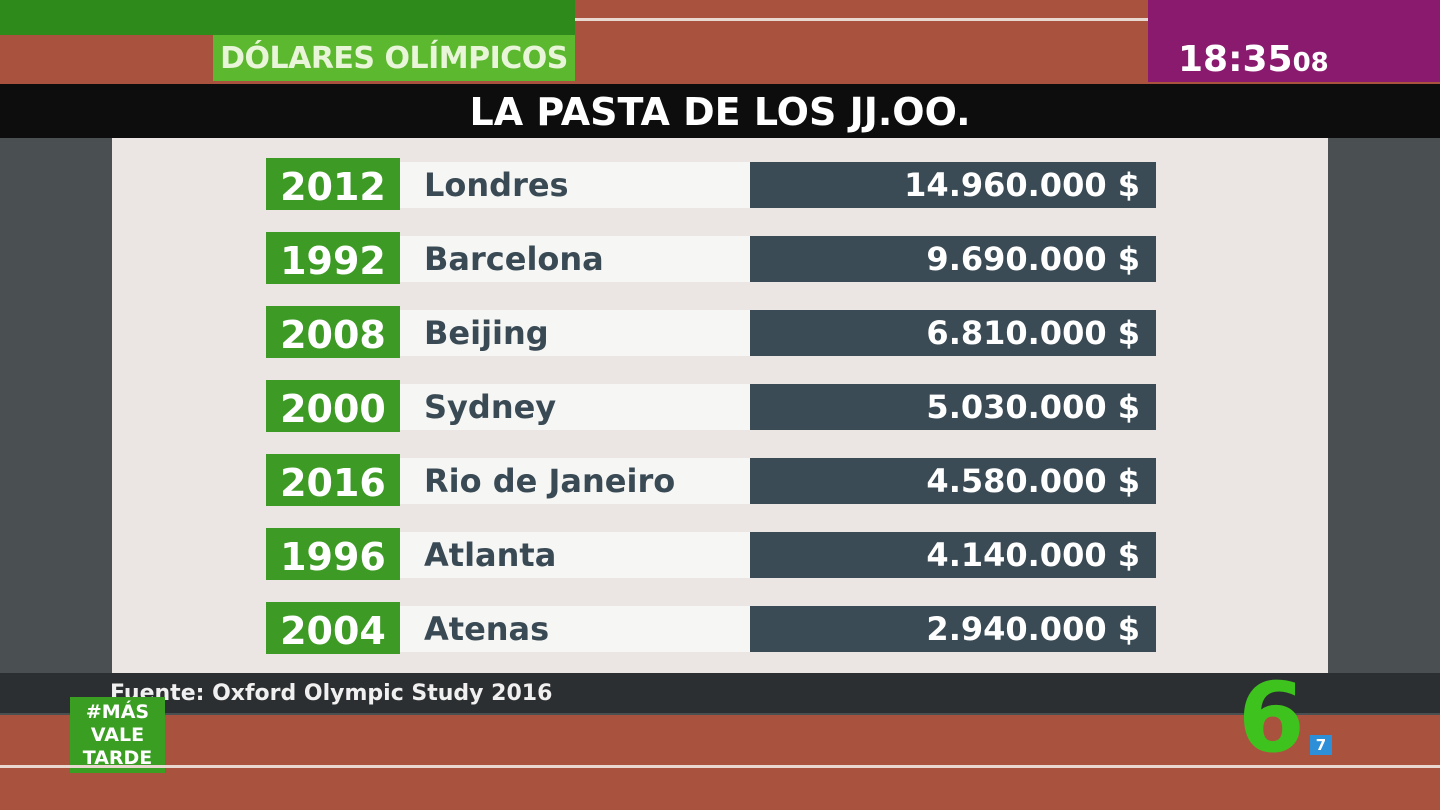  What do you see at coordinates (333, 406) in the screenshot?
I see `year-cell: 2000` at bounding box center [333, 406].